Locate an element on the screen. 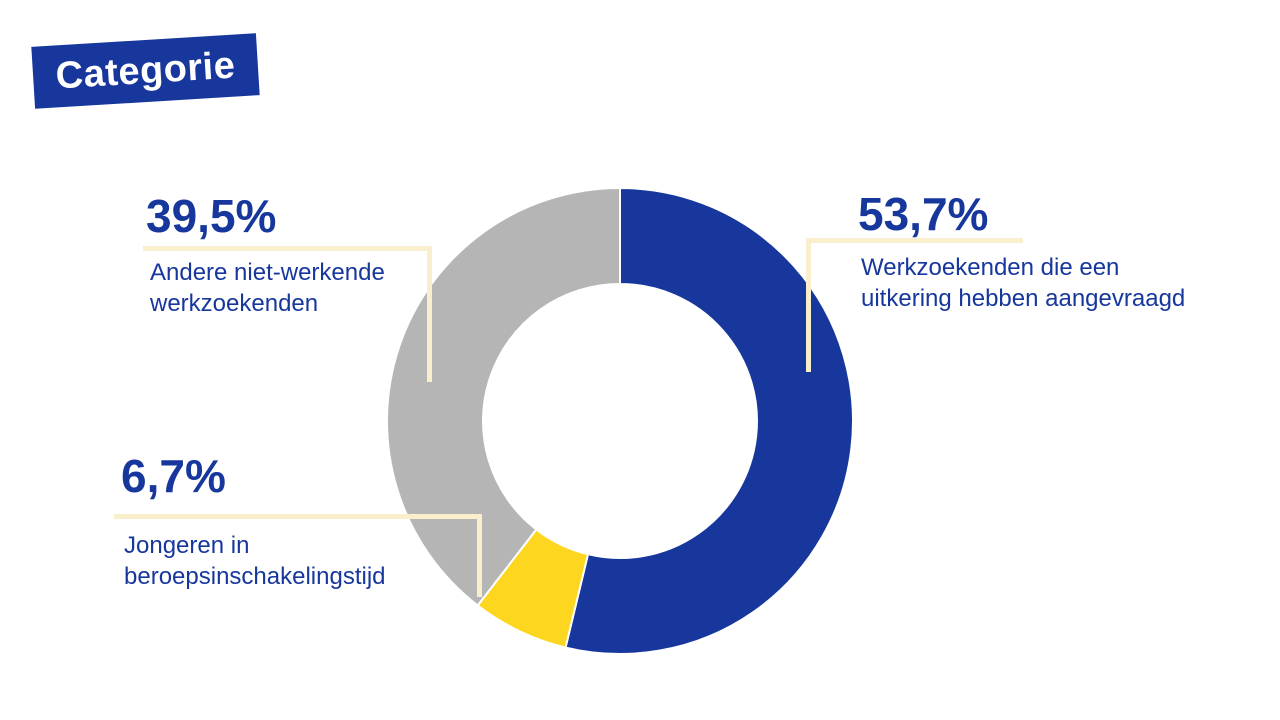 Image resolution: width=1280 pixels, height=720 pixels. callout-line-vertical-andere is located at coordinates (429, 314).